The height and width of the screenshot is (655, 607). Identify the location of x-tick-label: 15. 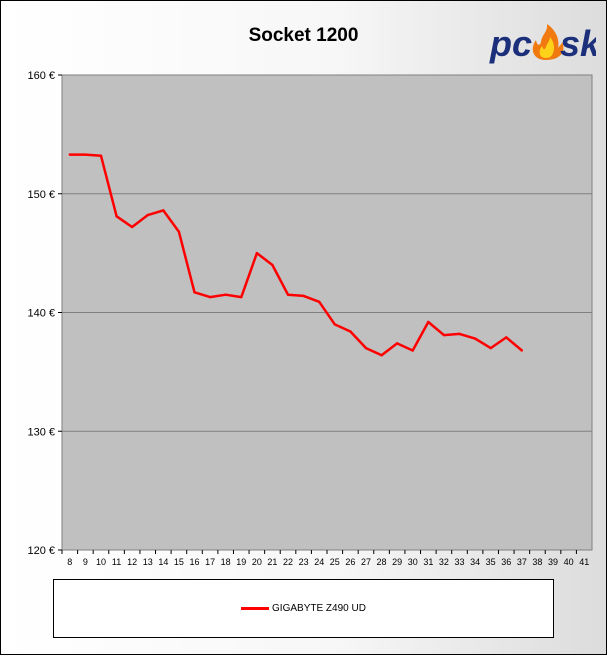
(179, 562).